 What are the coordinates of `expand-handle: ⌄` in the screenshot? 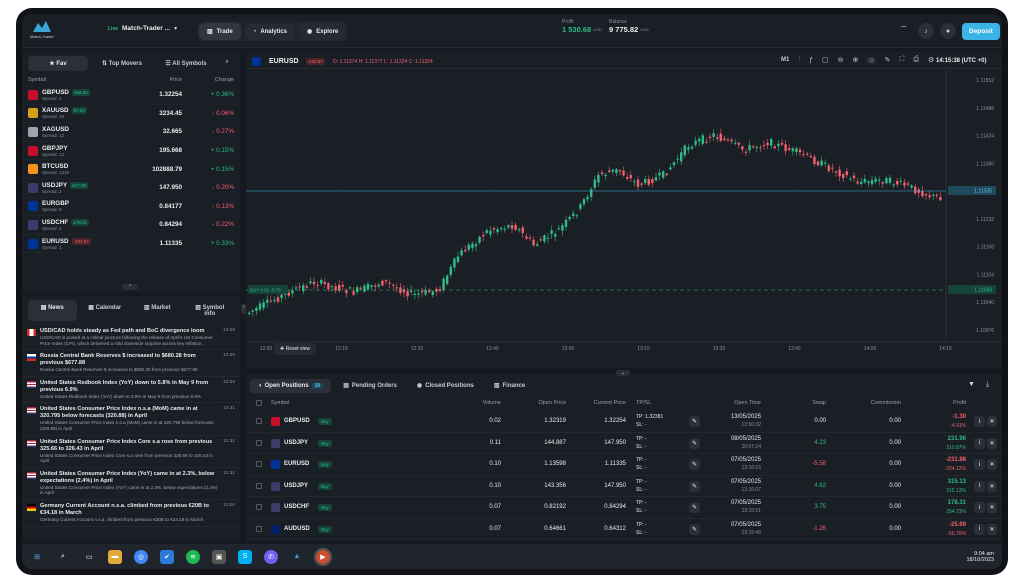 It's located at (623, 373).